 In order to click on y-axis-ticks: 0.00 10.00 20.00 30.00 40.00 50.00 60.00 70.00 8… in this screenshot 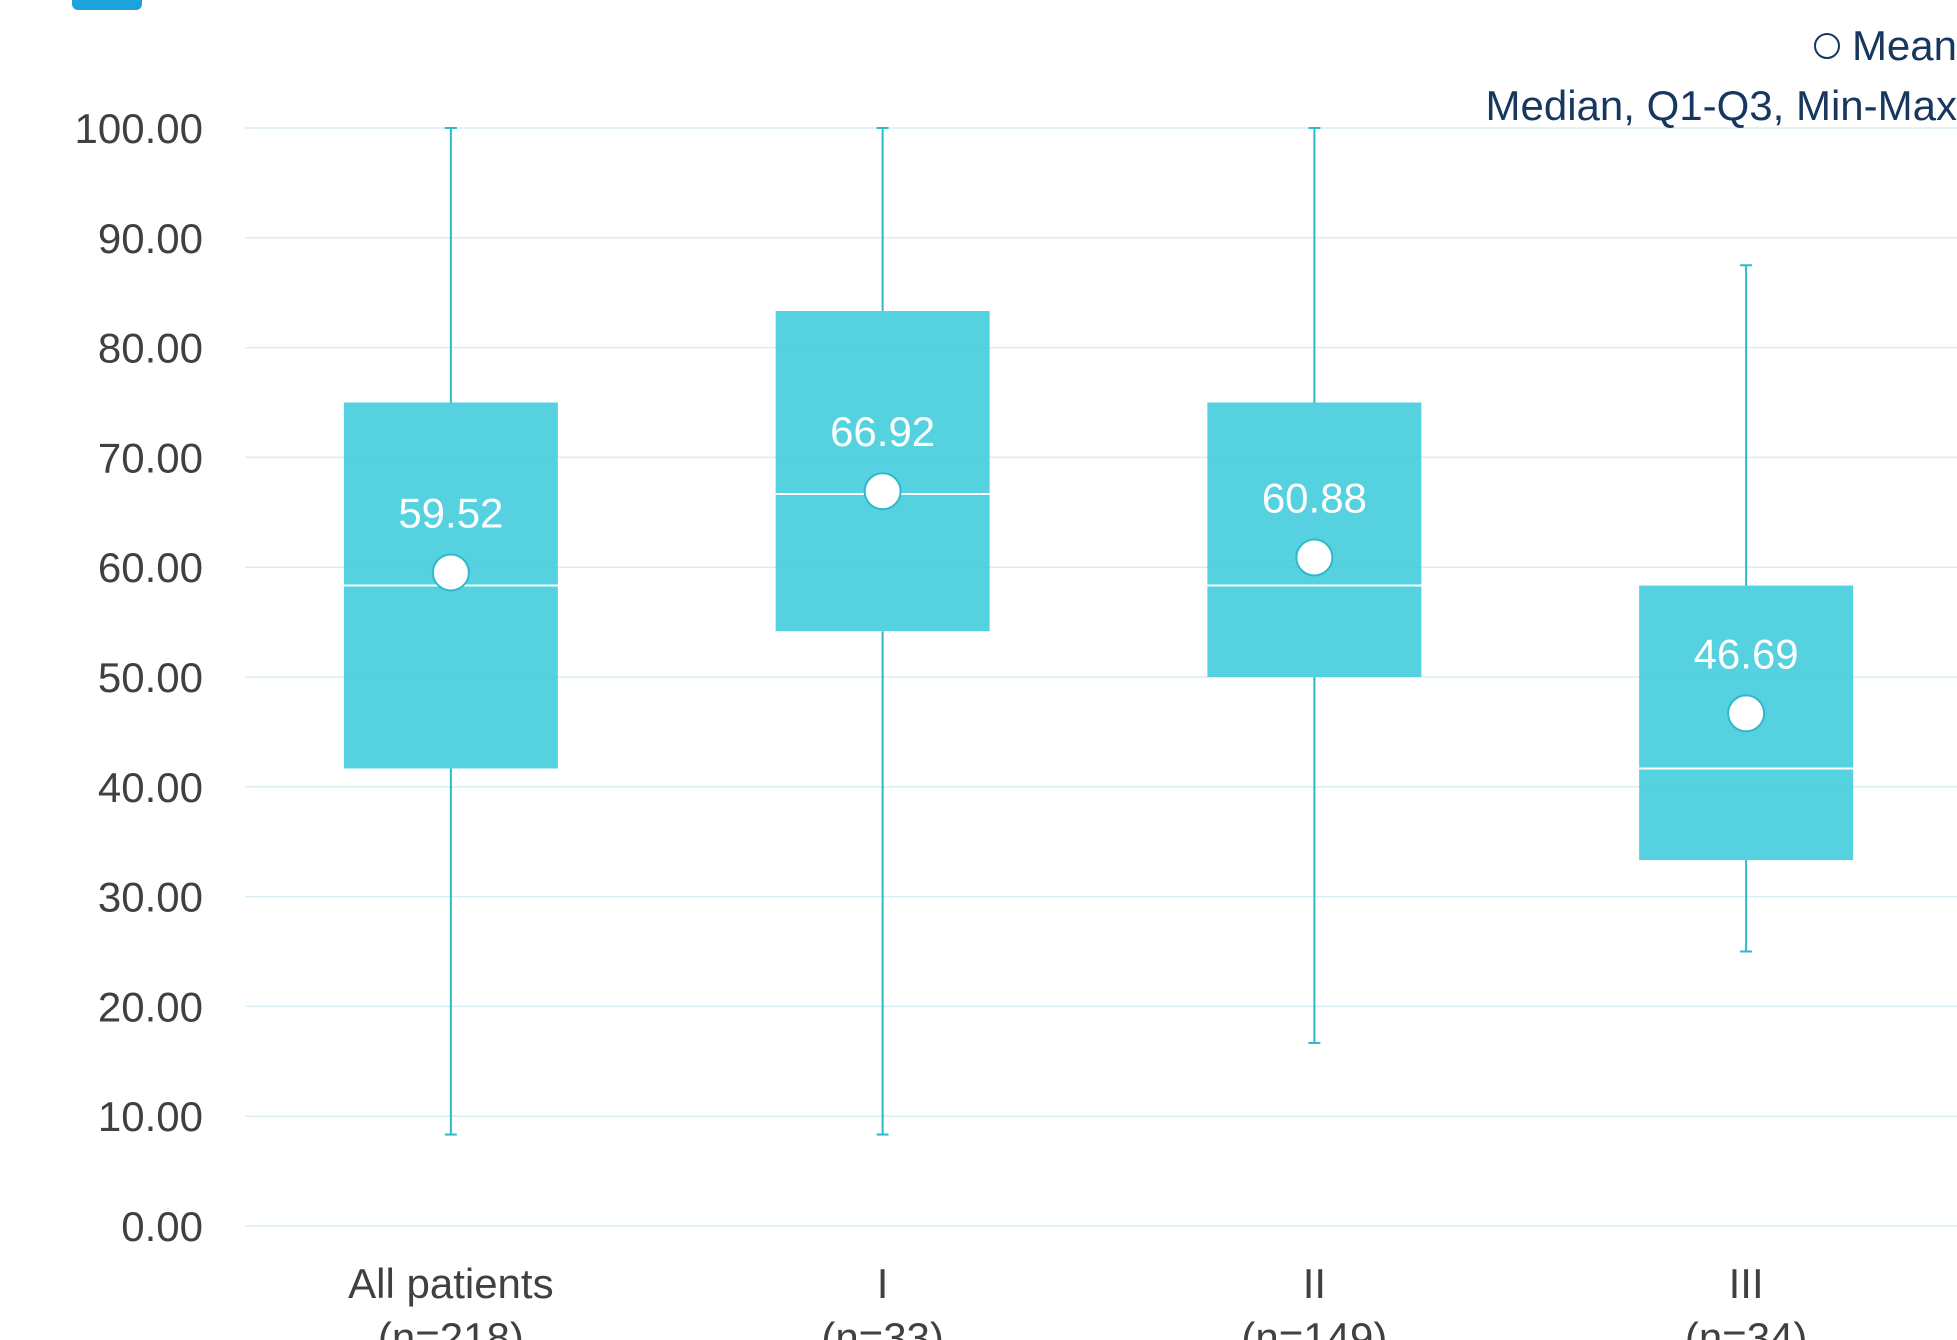, I will do `click(139, 677)`.